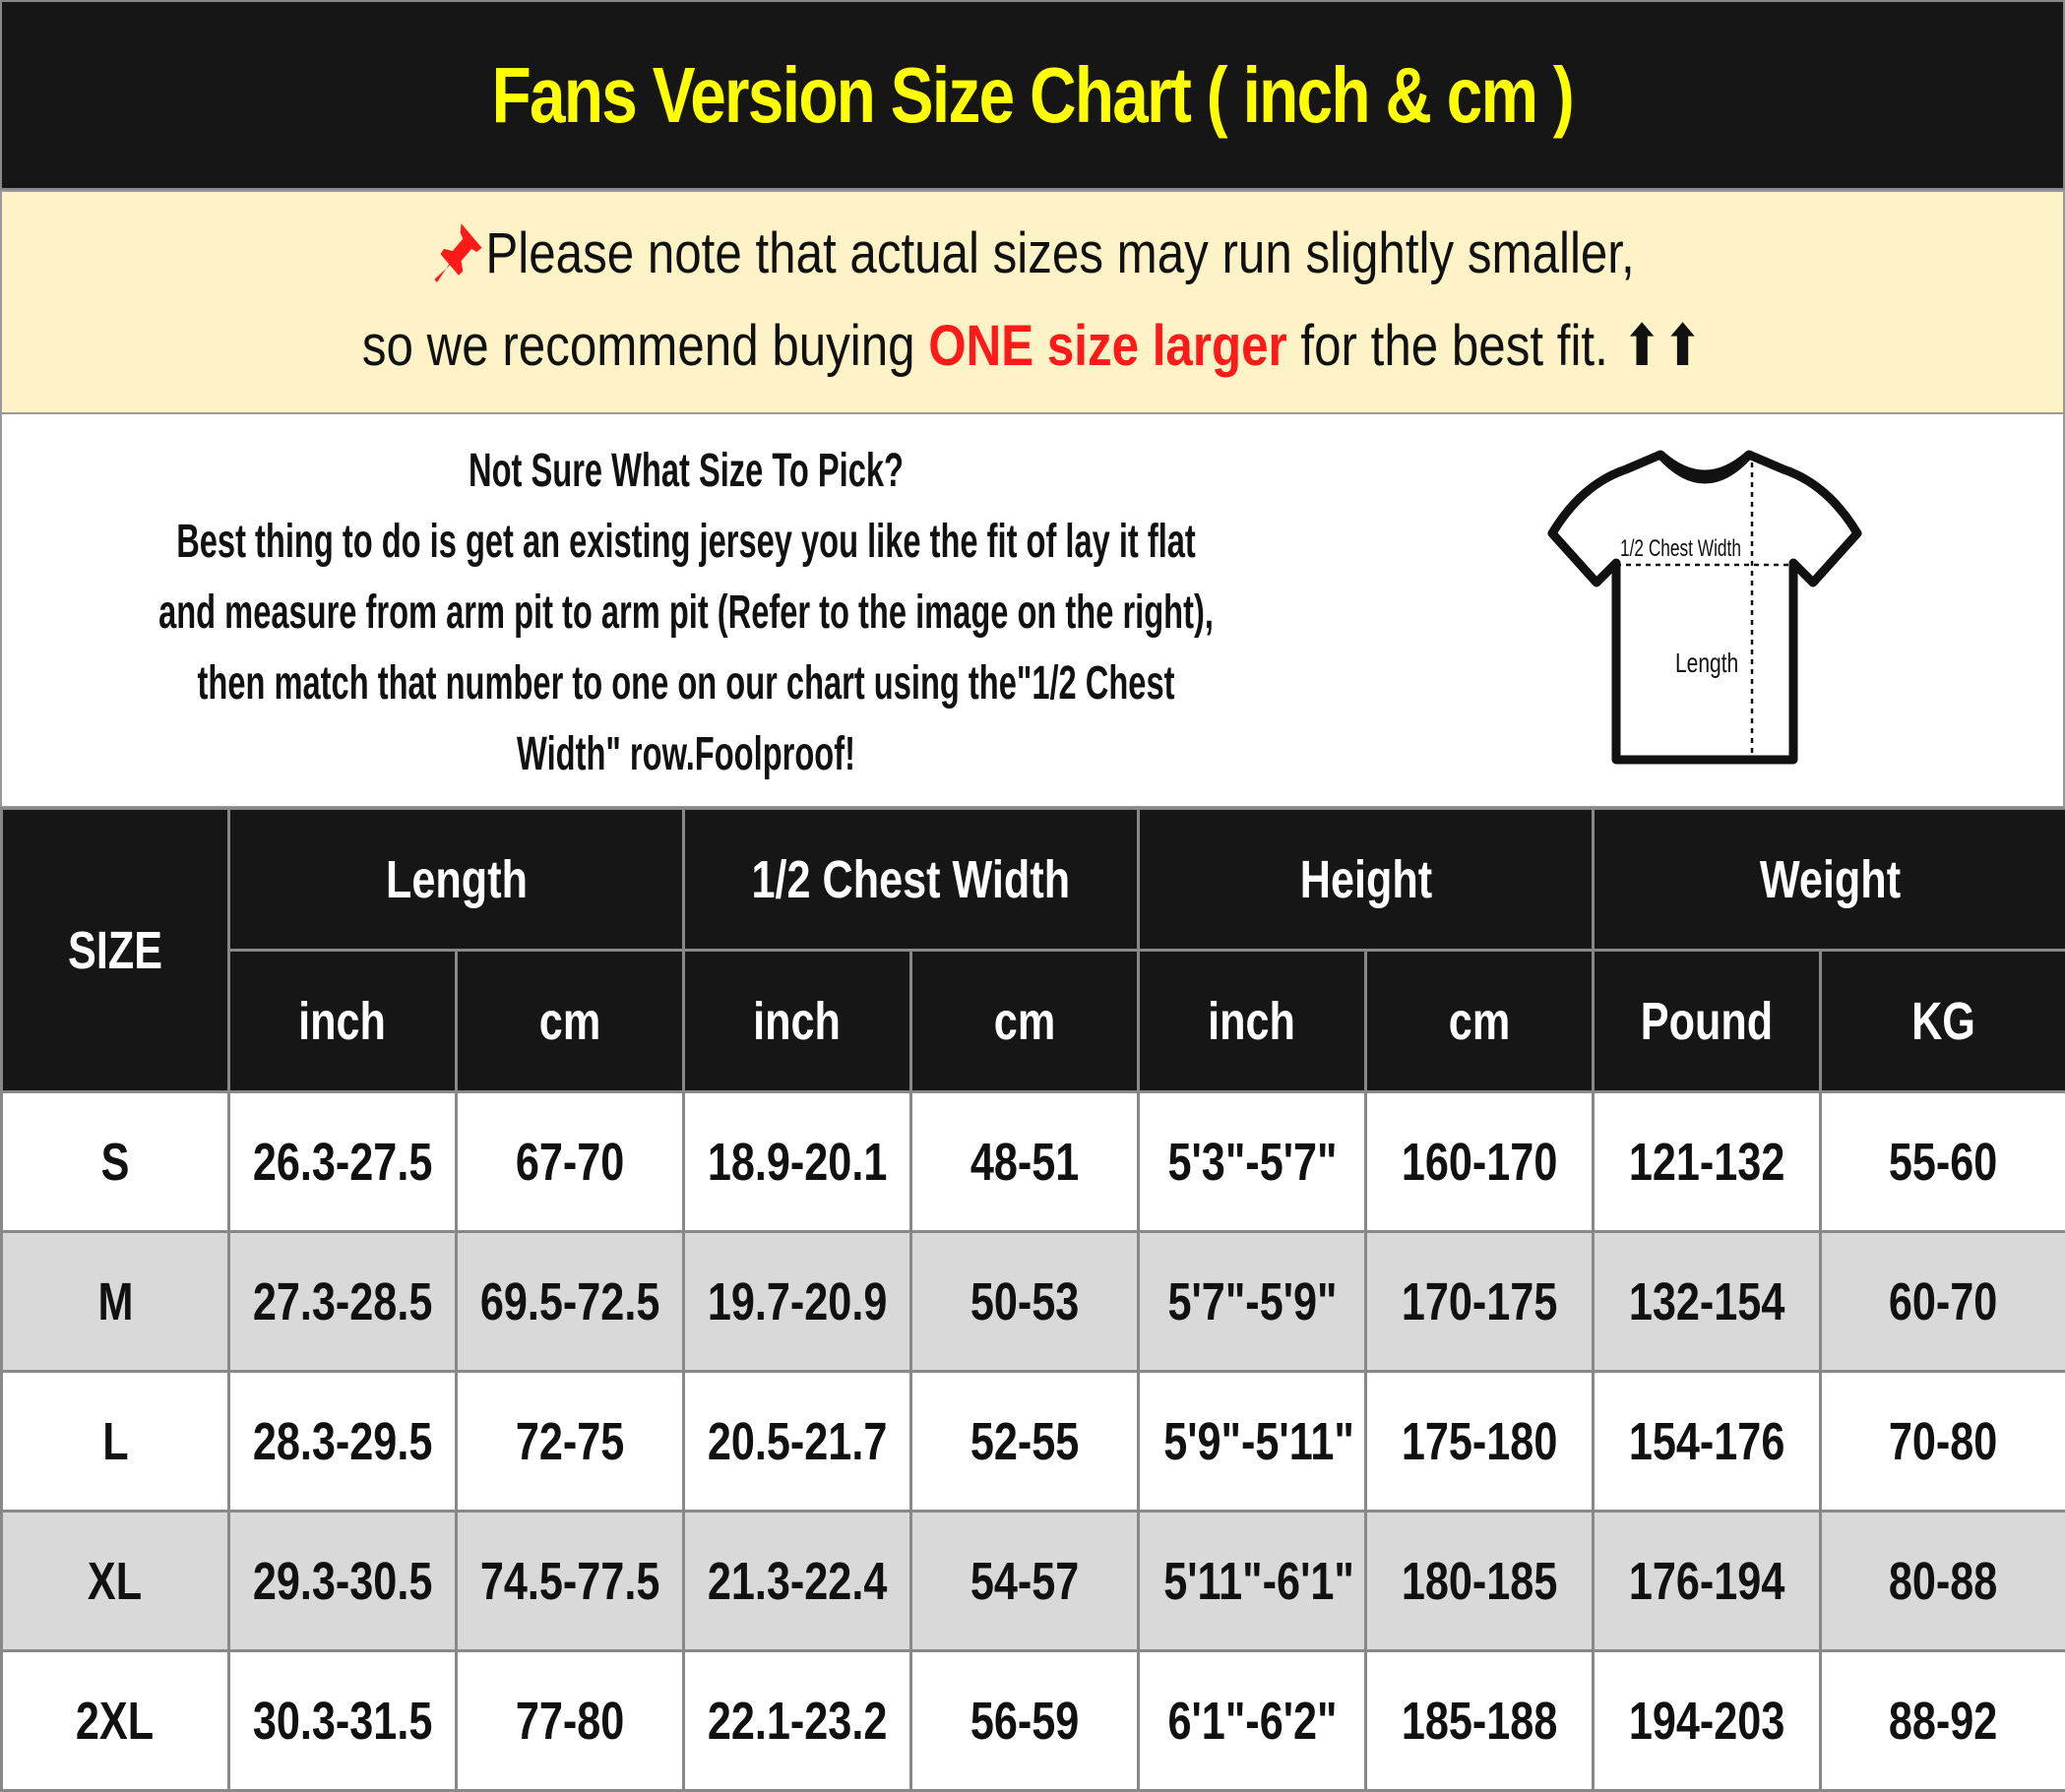  I want to click on table-cell: 132-154, so click(1707, 1301).